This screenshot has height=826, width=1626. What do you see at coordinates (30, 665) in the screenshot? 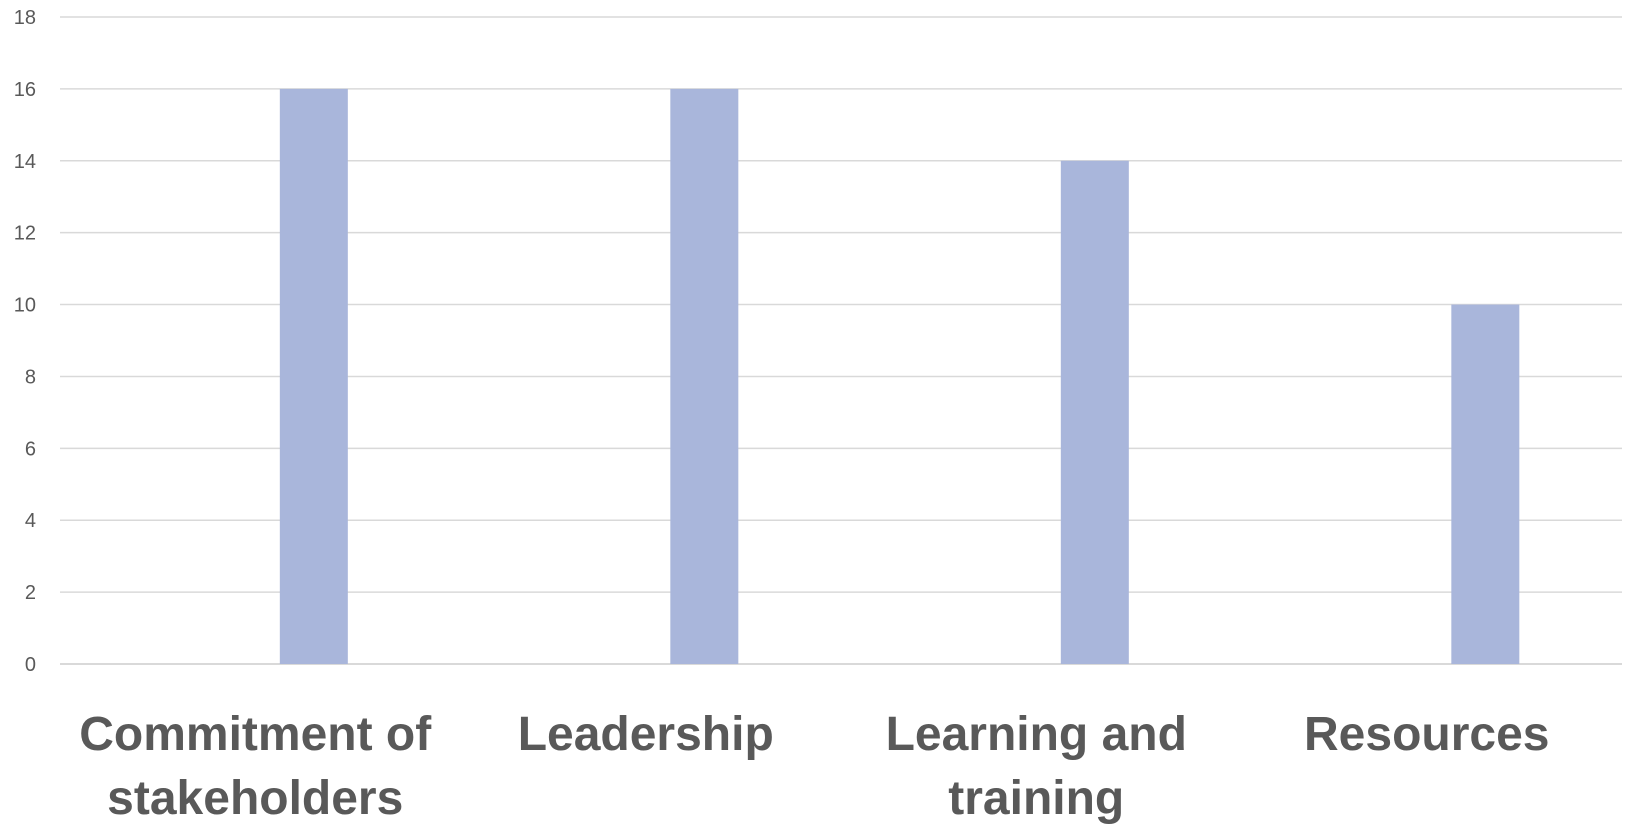
I see `y-tick-label: 0` at bounding box center [30, 665].